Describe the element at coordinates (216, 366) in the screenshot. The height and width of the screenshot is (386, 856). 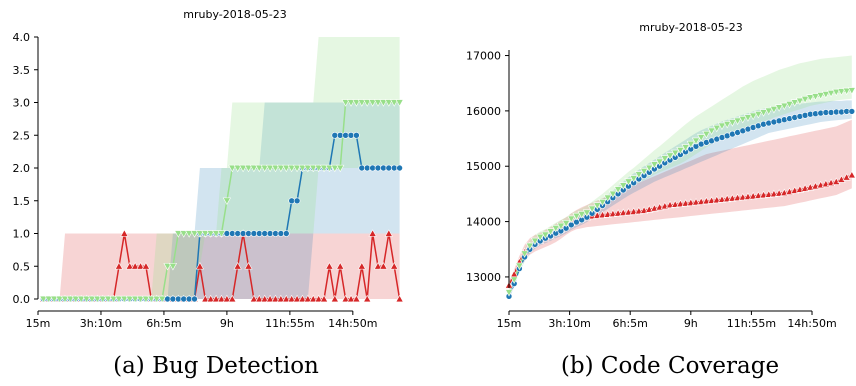
I see `chart-caption: (a) Bug Detection` at that location.